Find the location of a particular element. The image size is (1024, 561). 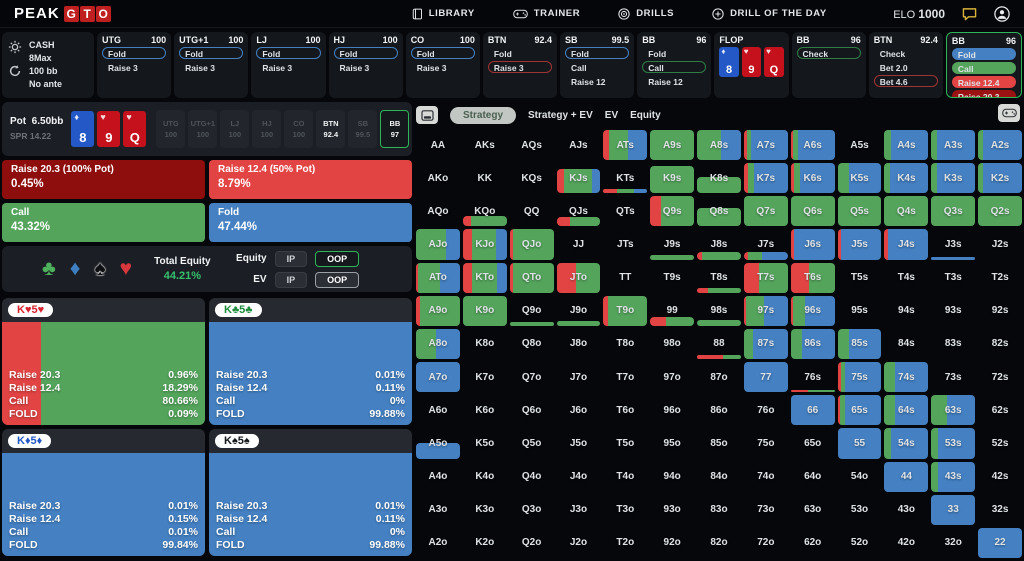

grid-cell-64s: 64s is located at coordinates (906, 410).